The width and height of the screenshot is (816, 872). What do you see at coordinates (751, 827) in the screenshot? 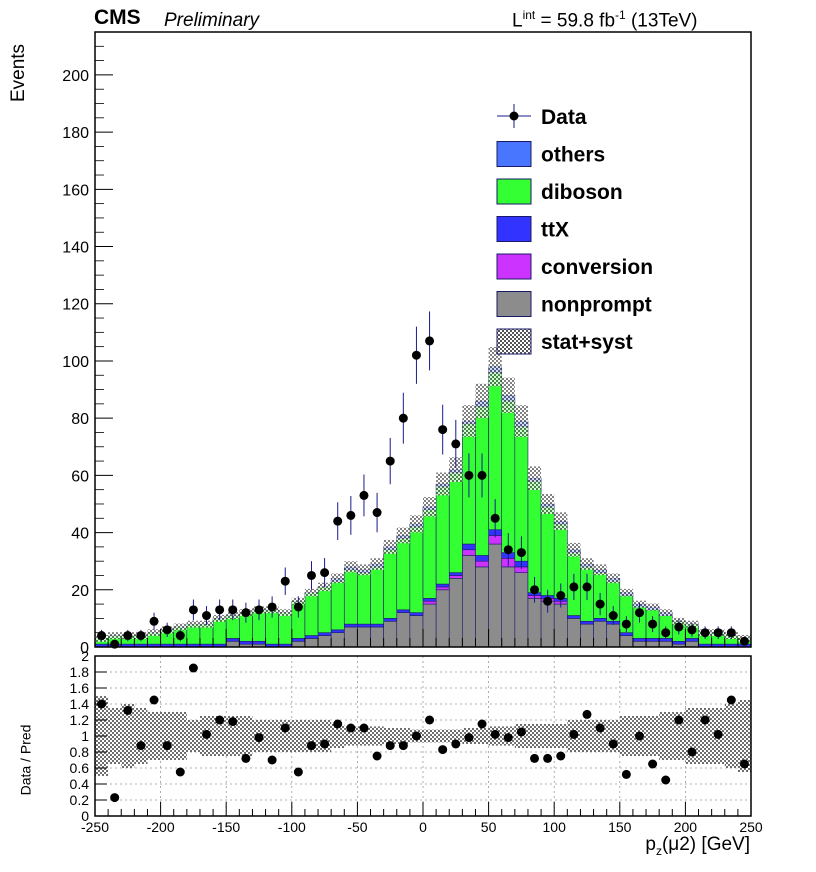
I see `x-tick-label: 250` at bounding box center [751, 827].